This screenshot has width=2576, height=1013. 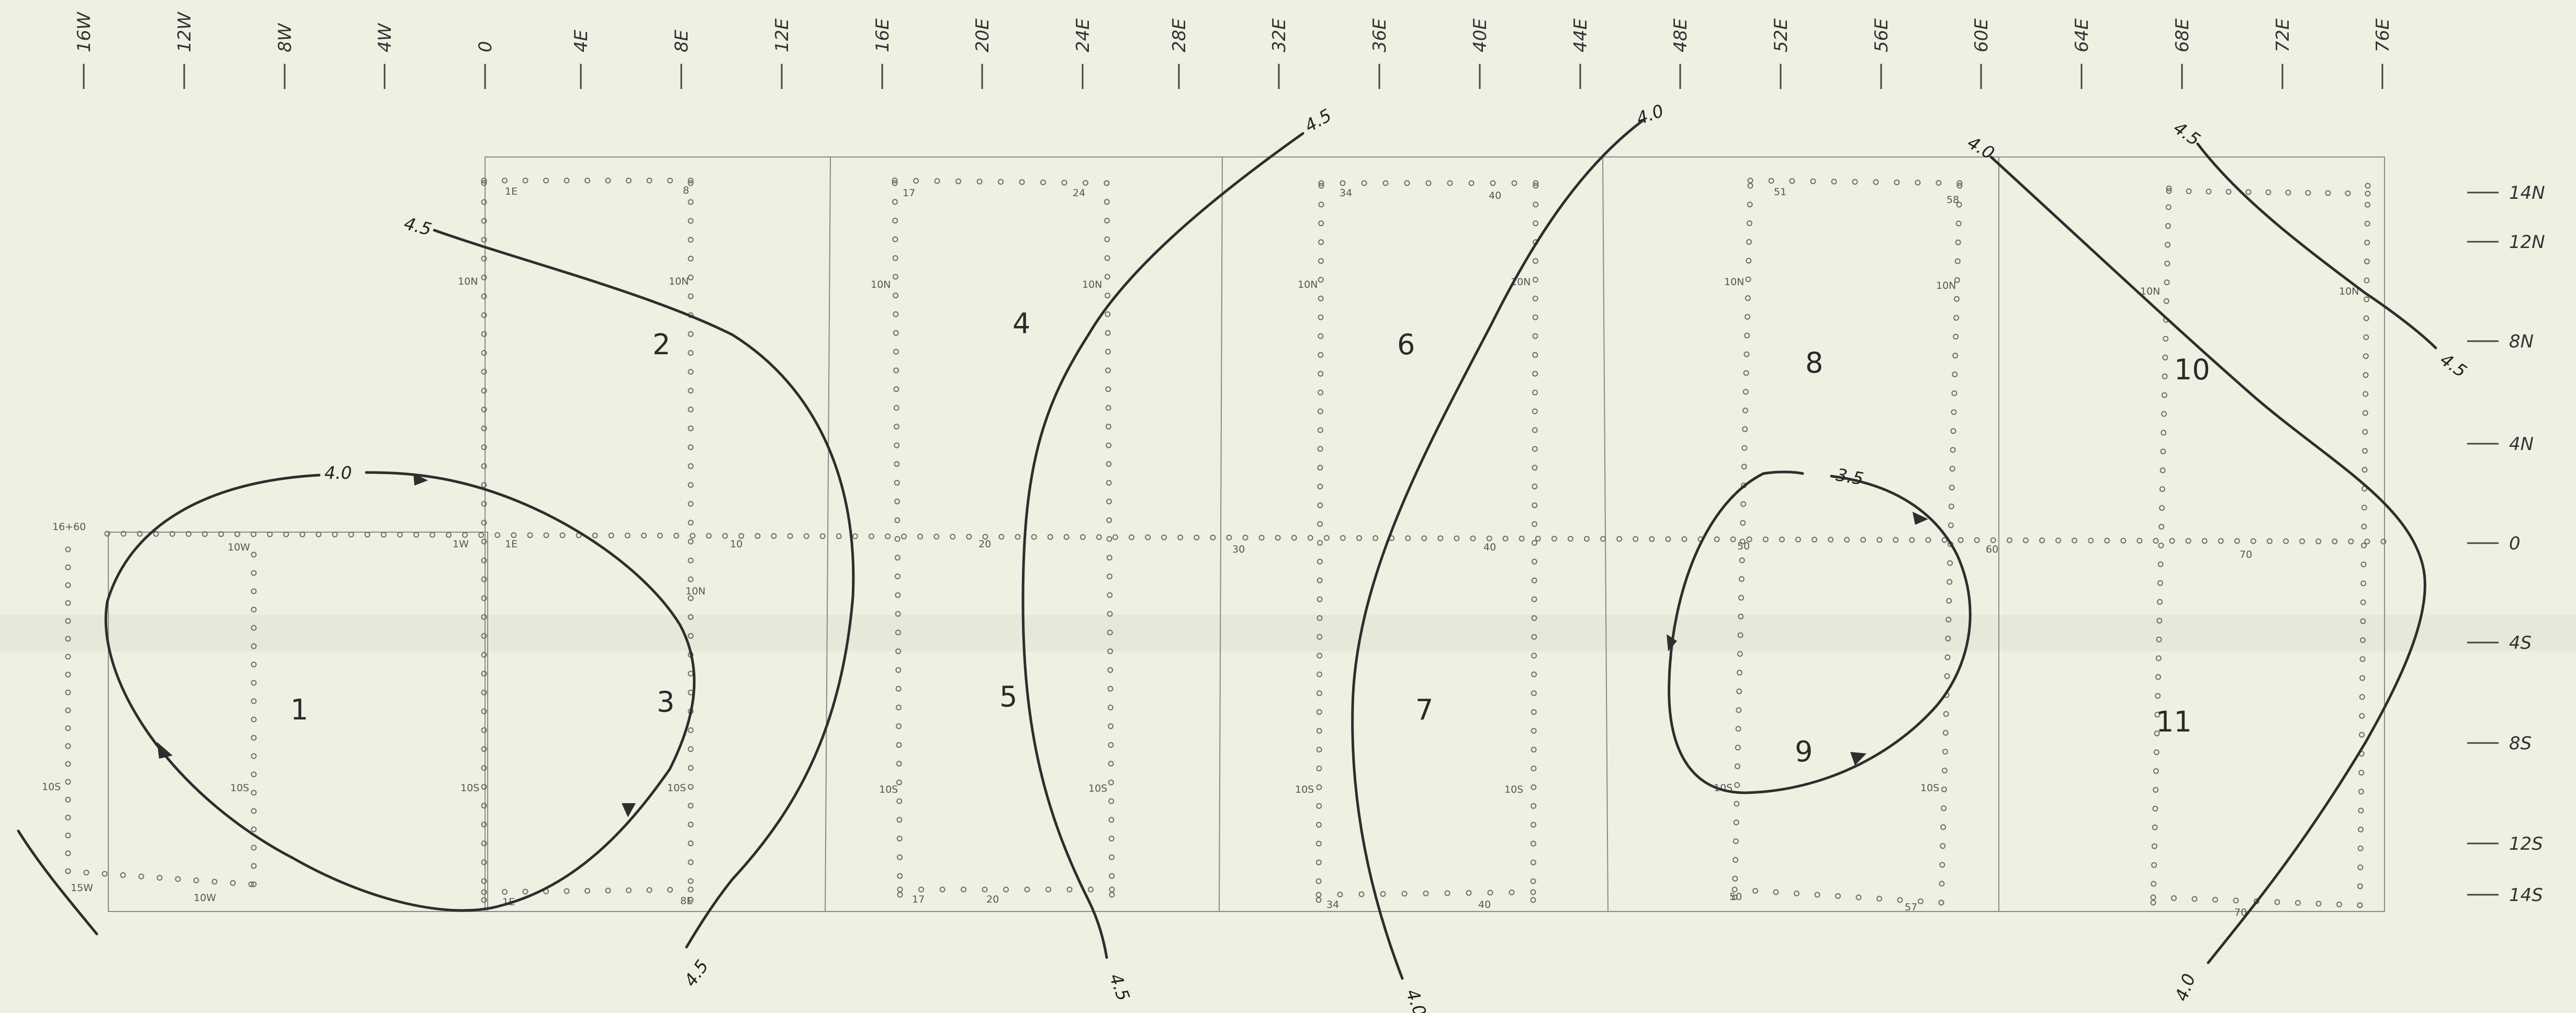 I want to click on latitude-ticks, so click(x=2483, y=544).